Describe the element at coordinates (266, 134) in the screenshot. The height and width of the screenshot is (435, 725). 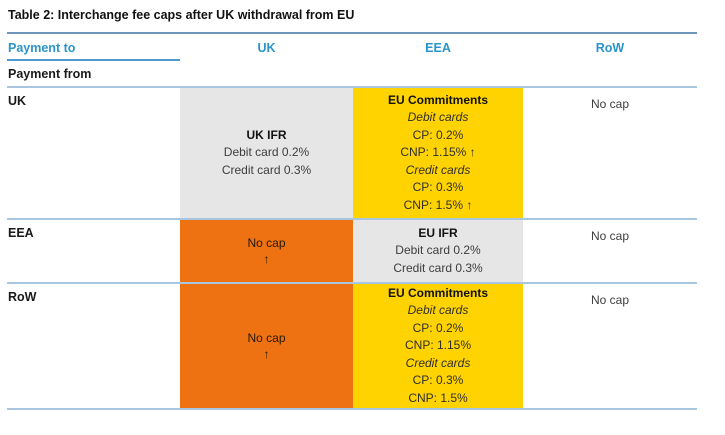
I see `cell-title: UK IFR` at that location.